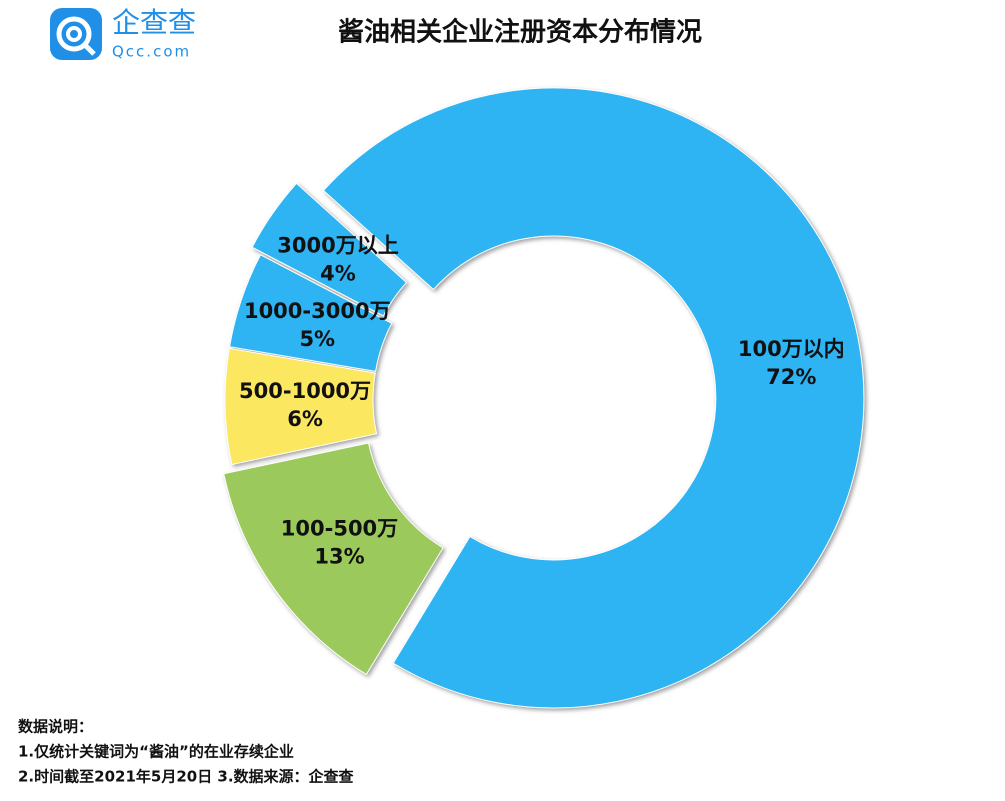 This screenshot has width=1005, height=801. I want to click on slice-category: 500-1000万, so click(305, 391).